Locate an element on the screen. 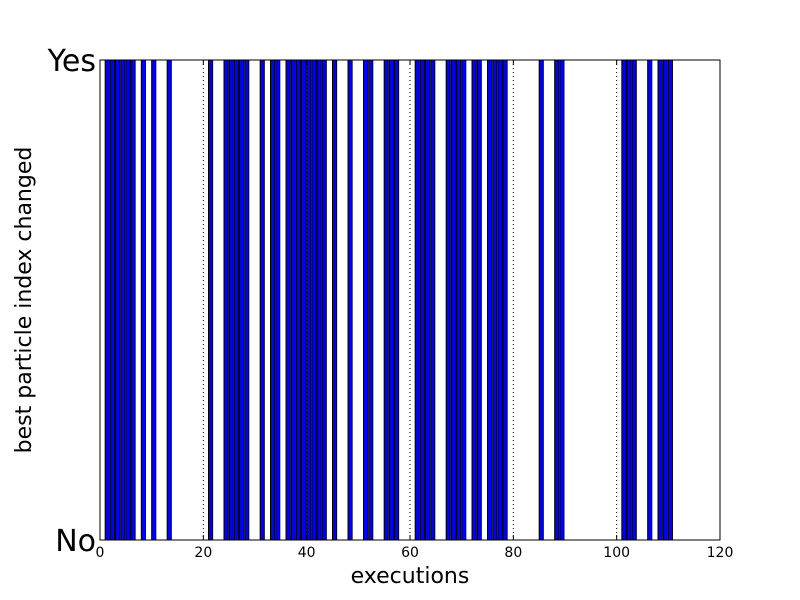 The width and height of the screenshot is (800, 600). x-tick-label: 40 is located at coordinates (307, 553).